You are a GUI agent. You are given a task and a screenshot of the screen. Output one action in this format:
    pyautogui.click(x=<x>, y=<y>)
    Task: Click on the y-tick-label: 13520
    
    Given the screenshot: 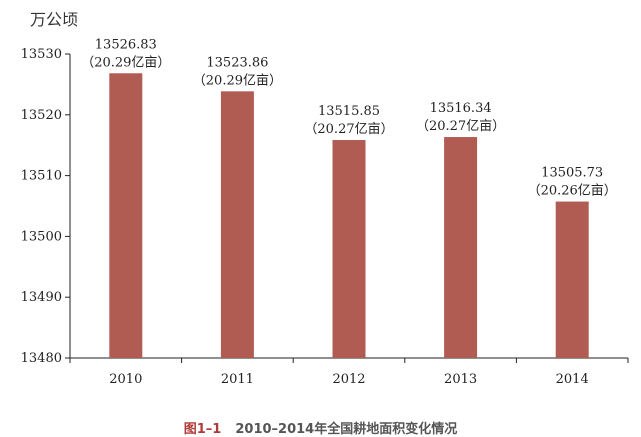 What is the action you would take?
    pyautogui.click(x=41, y=115)
    